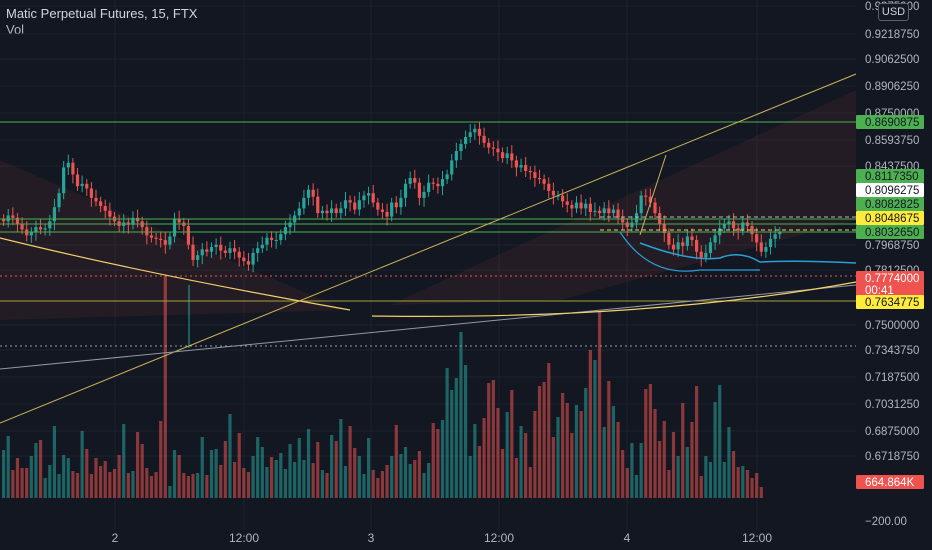 The height and width of the screenshot is (550, 932). What do you see at coordinates (892, 457) in the screenshot?
I see `y-tick-label: 0.6718750` at bounding box center [892, 457].